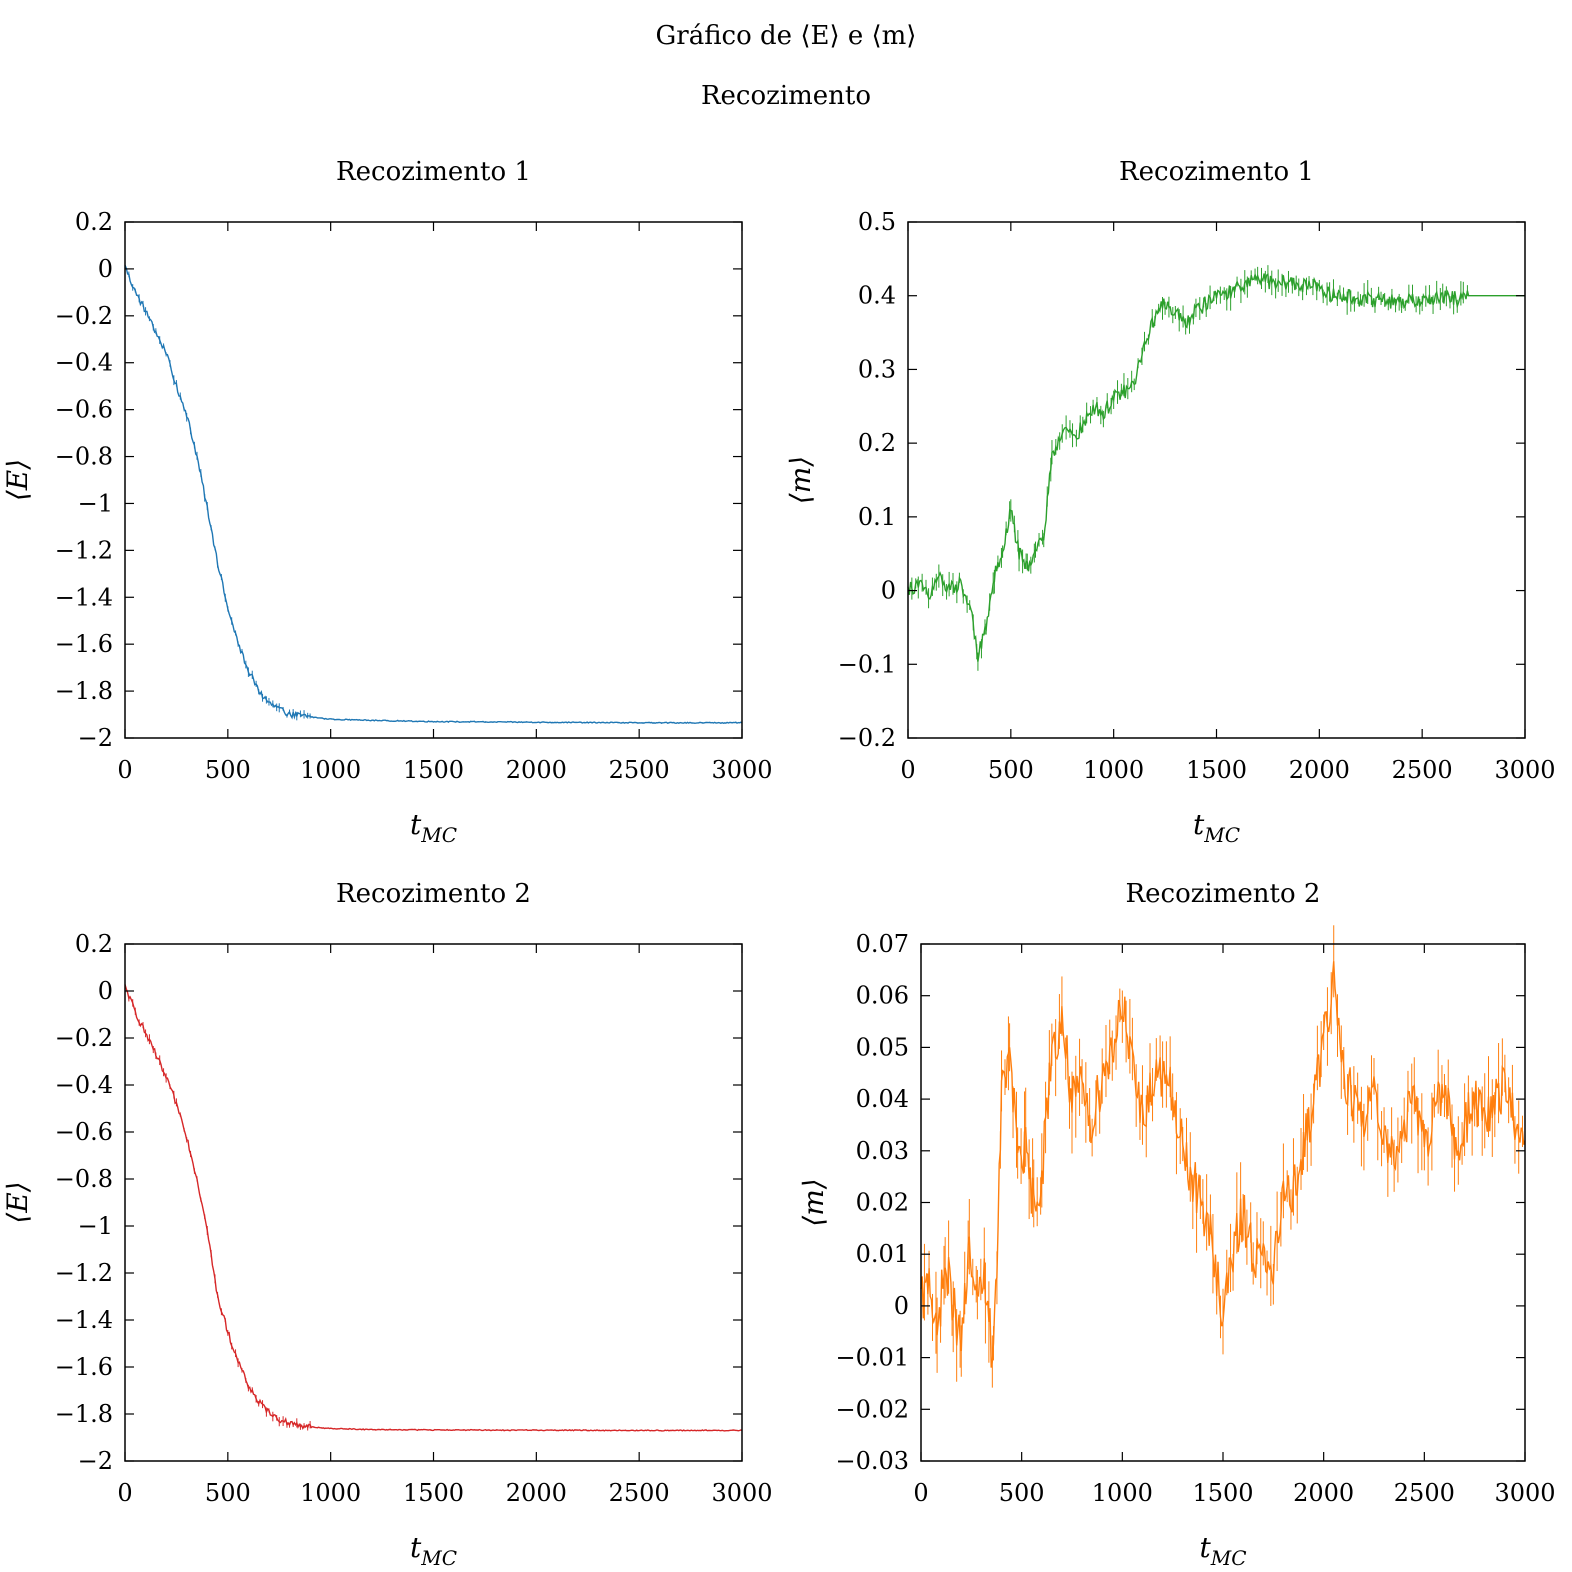 Image resolution: width=1572 pixels, height=1572 pixels. What do you see at coordinates (867, 664) in the screenshot?
I see `y-tick-label: −0.1` at bounding box center [867, 664].